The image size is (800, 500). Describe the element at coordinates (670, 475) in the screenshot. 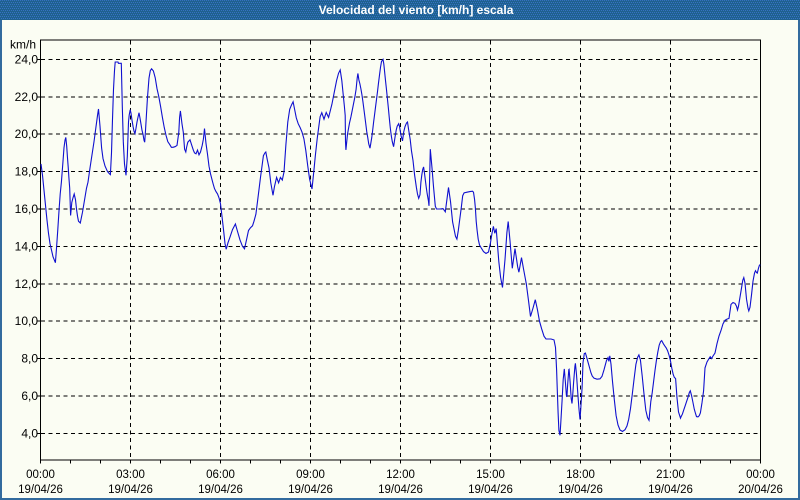

I see `svg-text: 21:00` at that location.